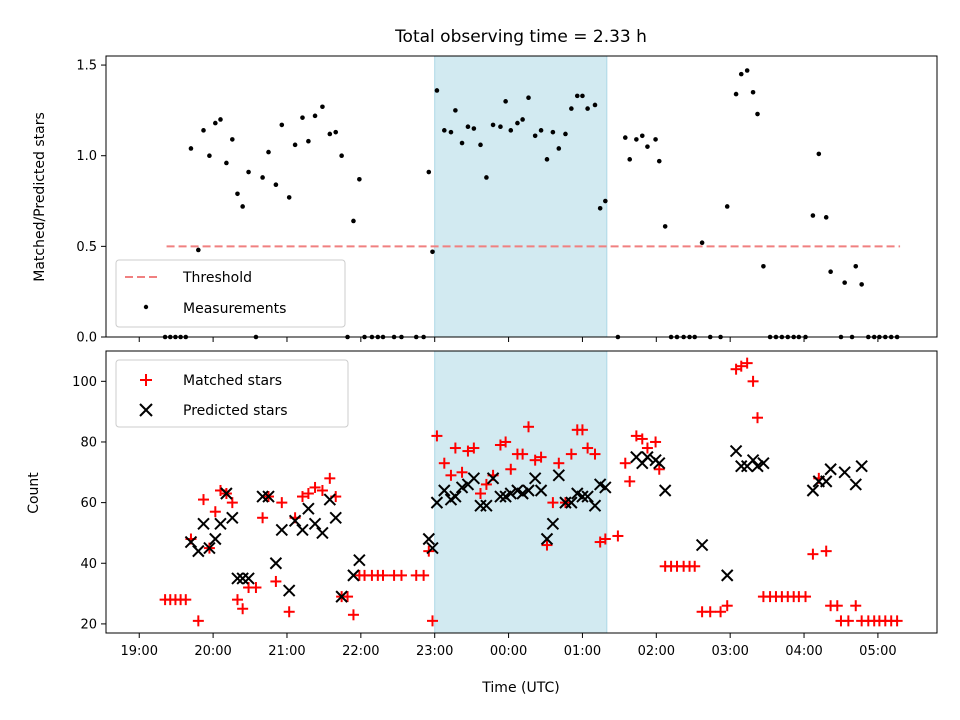  Describe the element at coordinates (232, 381) in the screenshot. I see `legend-matched-label: Matched stars` at that location.